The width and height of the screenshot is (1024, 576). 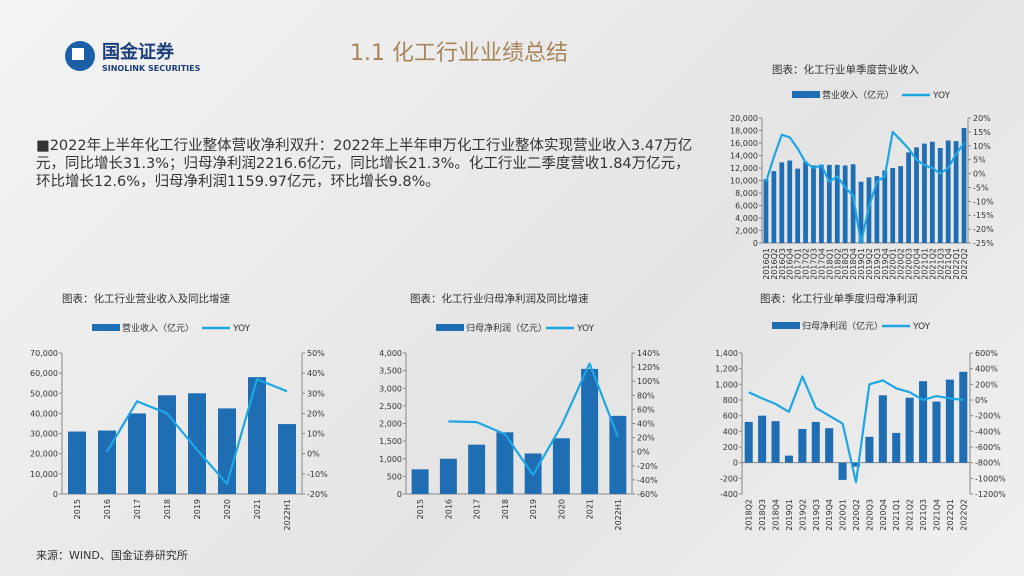 What do you see at coordinates (646, 409) in the screenshot?
I see `y2-tick-label: 60%` at bounding box center [646, 409].